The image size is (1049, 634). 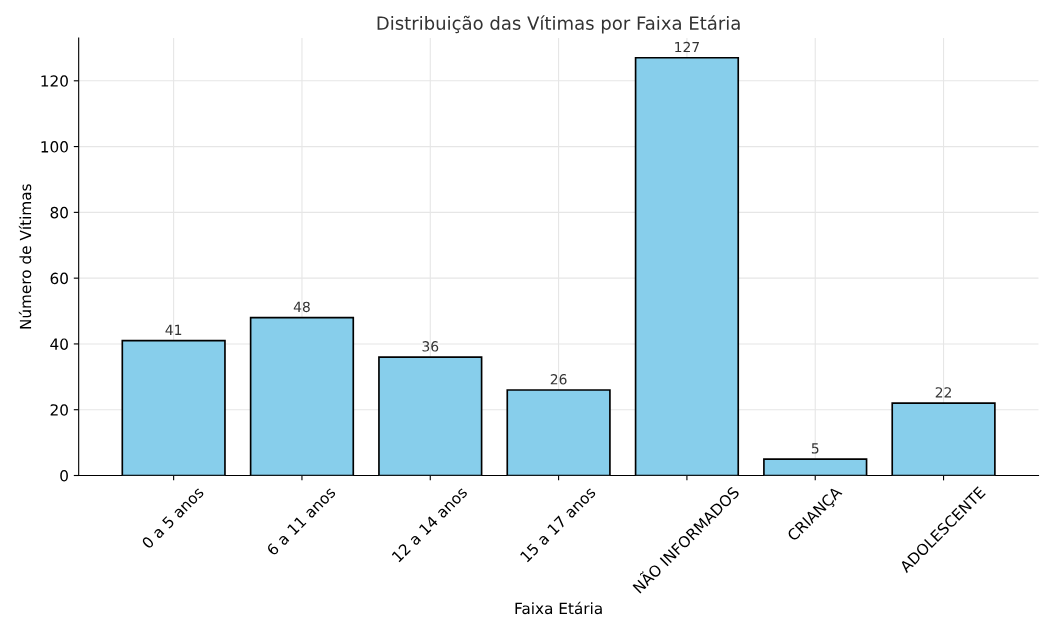 What do you see at coordinates (54, 147) in the screenshot?
I see `y-tick-label: 100` at bounding box center [54, 147].